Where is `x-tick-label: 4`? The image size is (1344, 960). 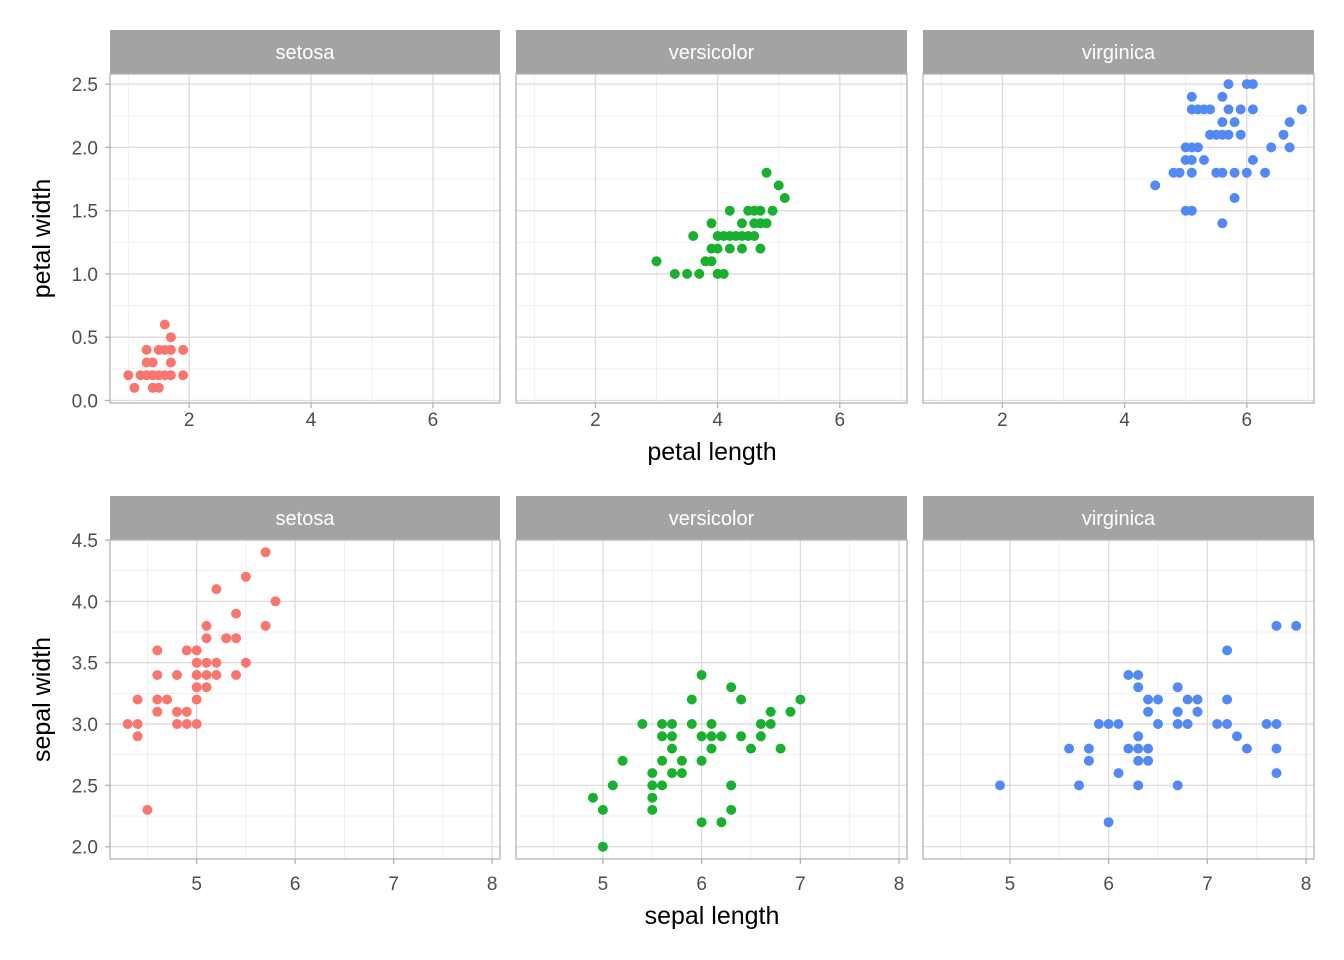
x-tick-label: 4 is located at coordinates (1124, 420).